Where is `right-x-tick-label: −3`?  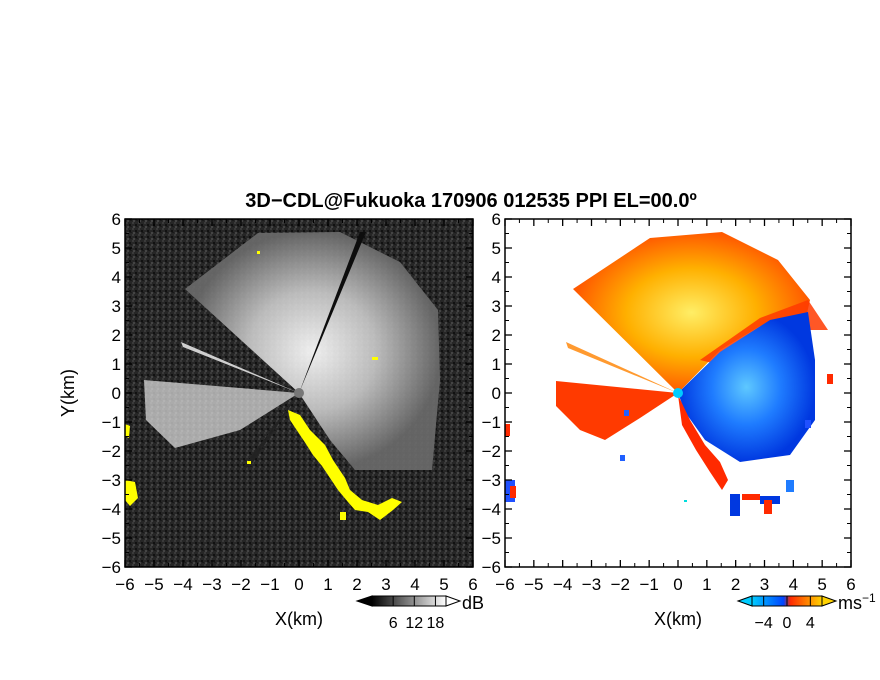 right-x-tick-label: −3 is located at coordinates (591, 584).